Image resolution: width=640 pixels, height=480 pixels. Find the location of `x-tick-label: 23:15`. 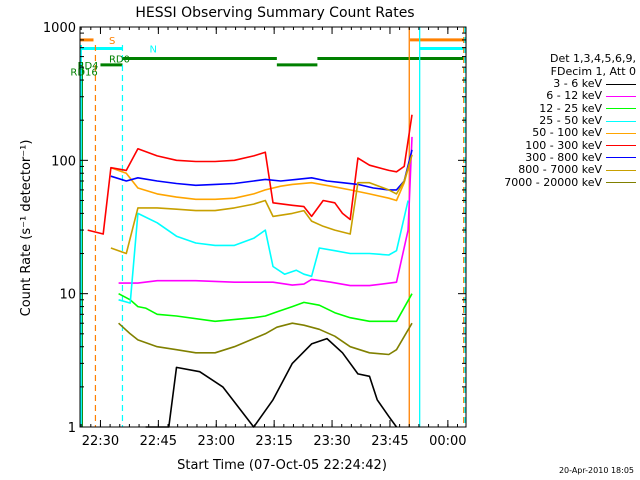

x-tick-label: 23:15 is located at coordinates (273, 441).